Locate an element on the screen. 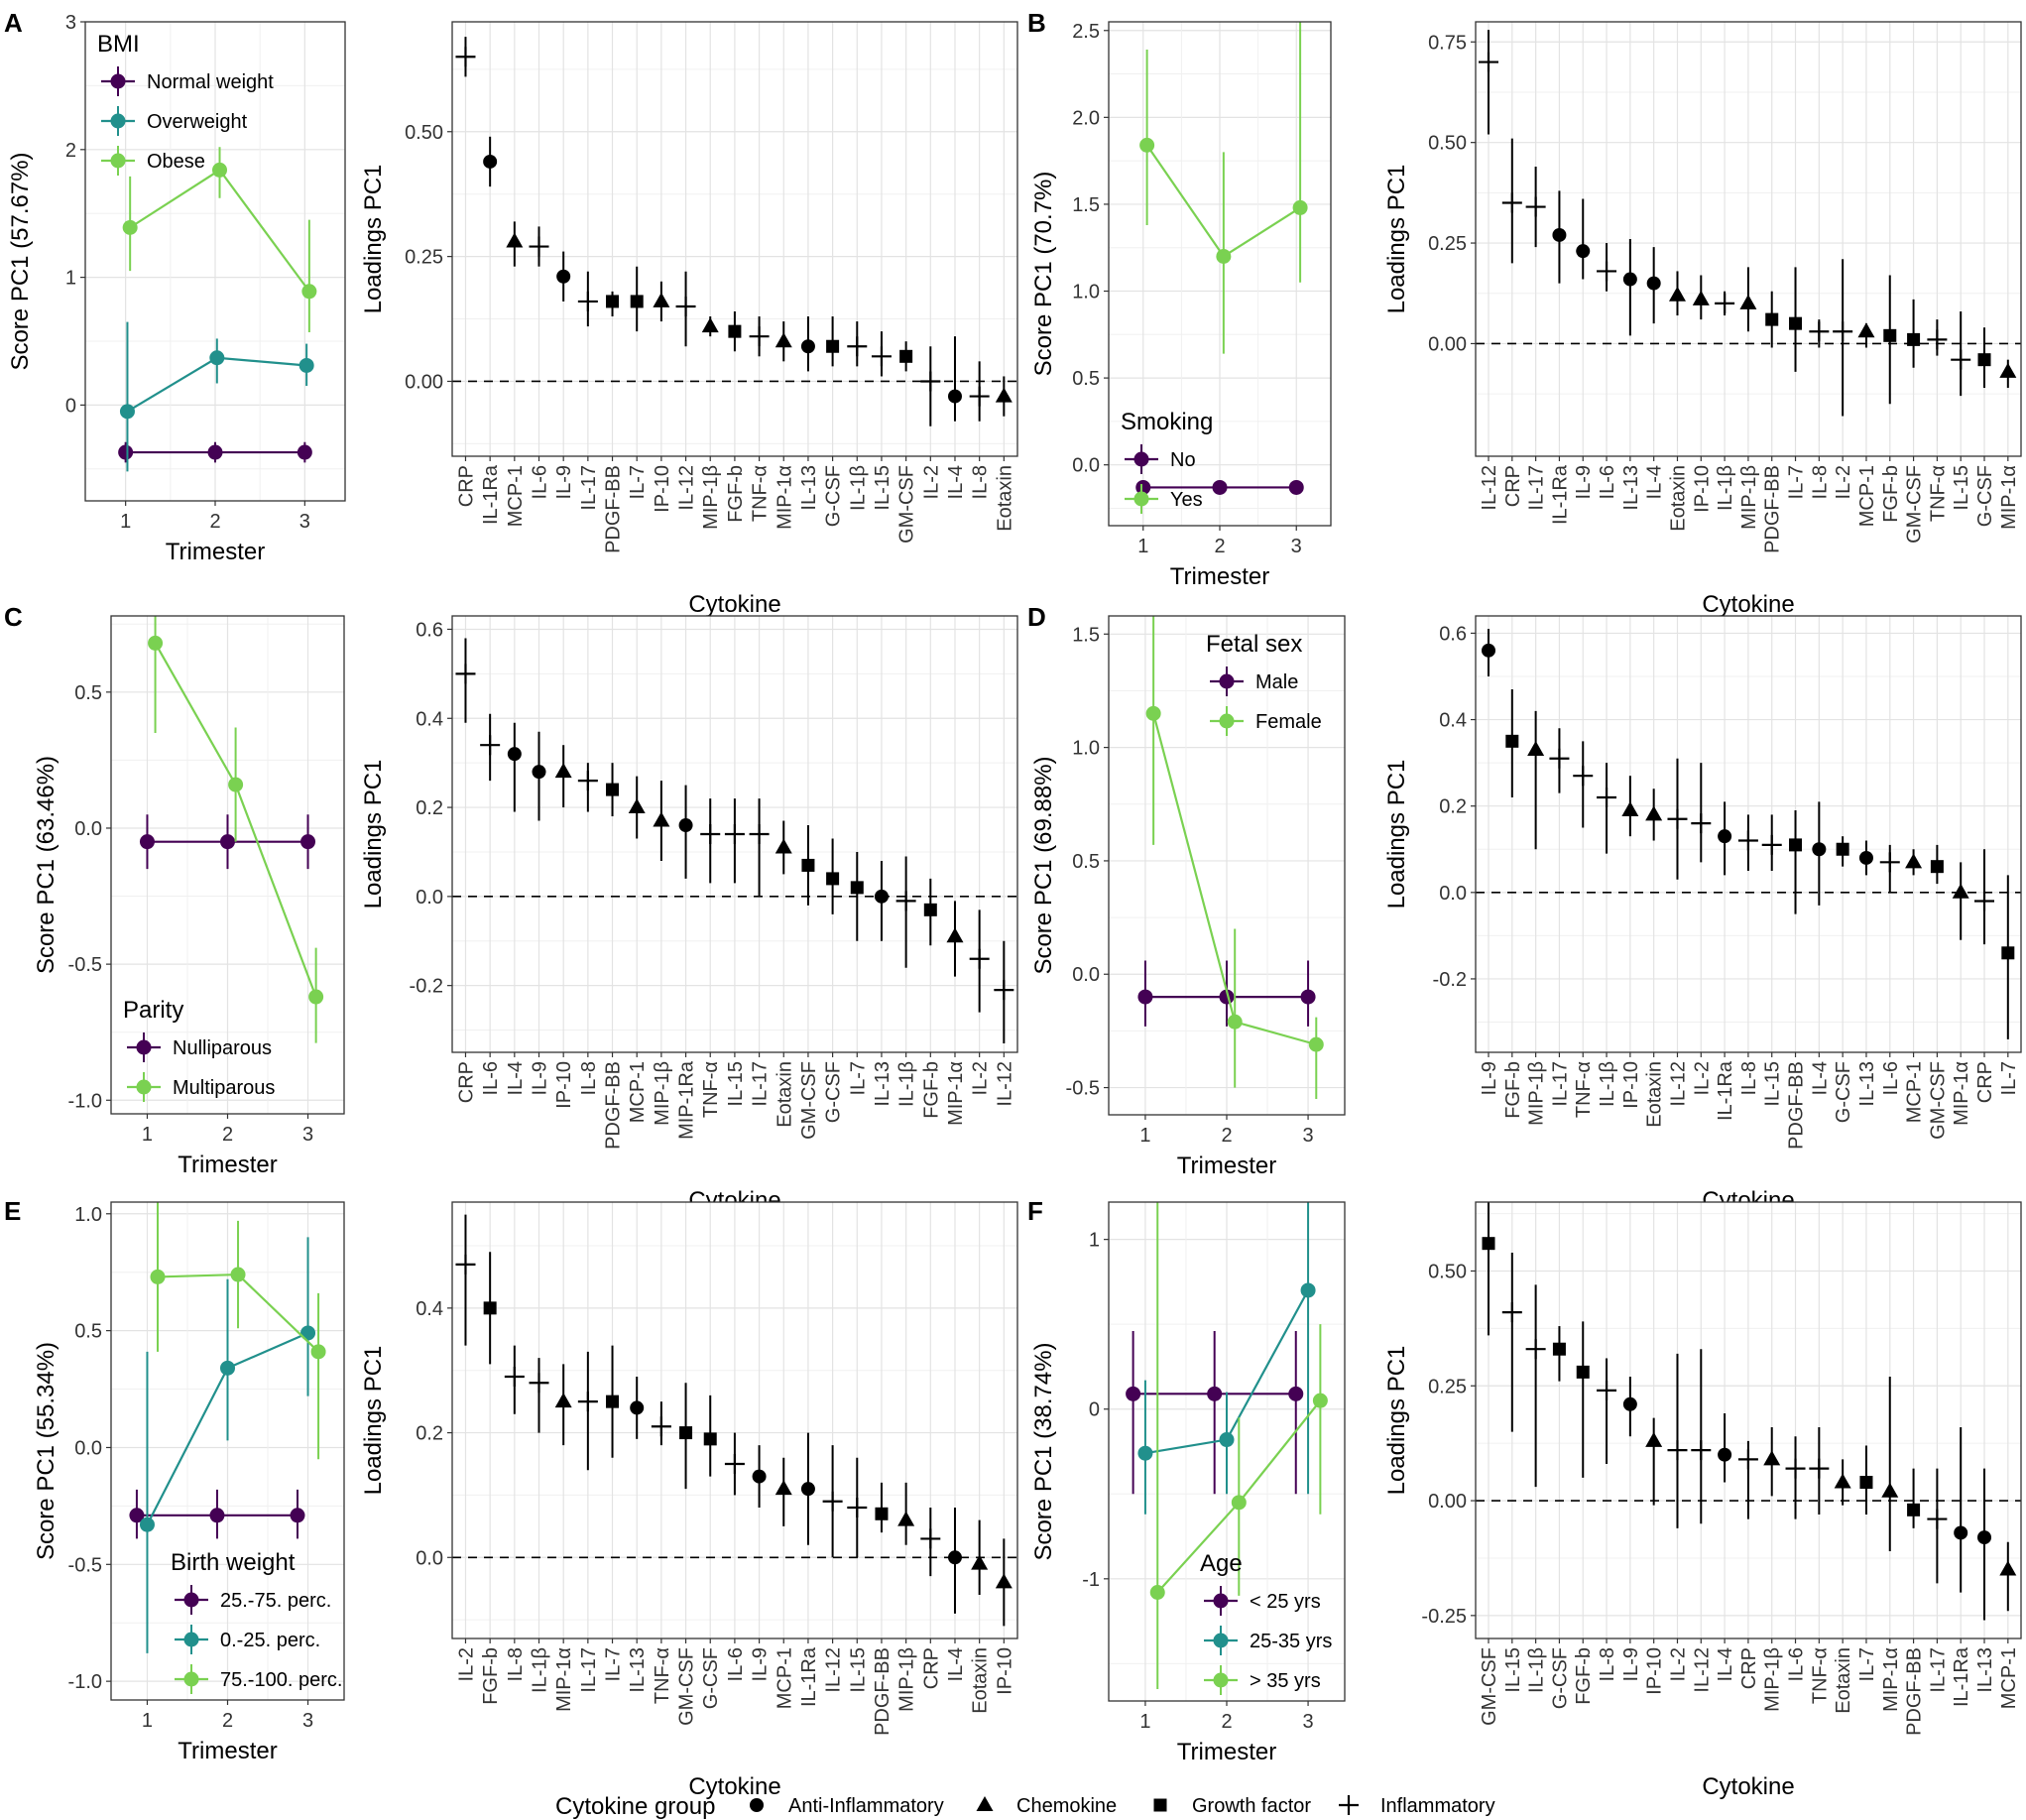  panel-a-legend-label: Obese is located at coordinates (176, 162).